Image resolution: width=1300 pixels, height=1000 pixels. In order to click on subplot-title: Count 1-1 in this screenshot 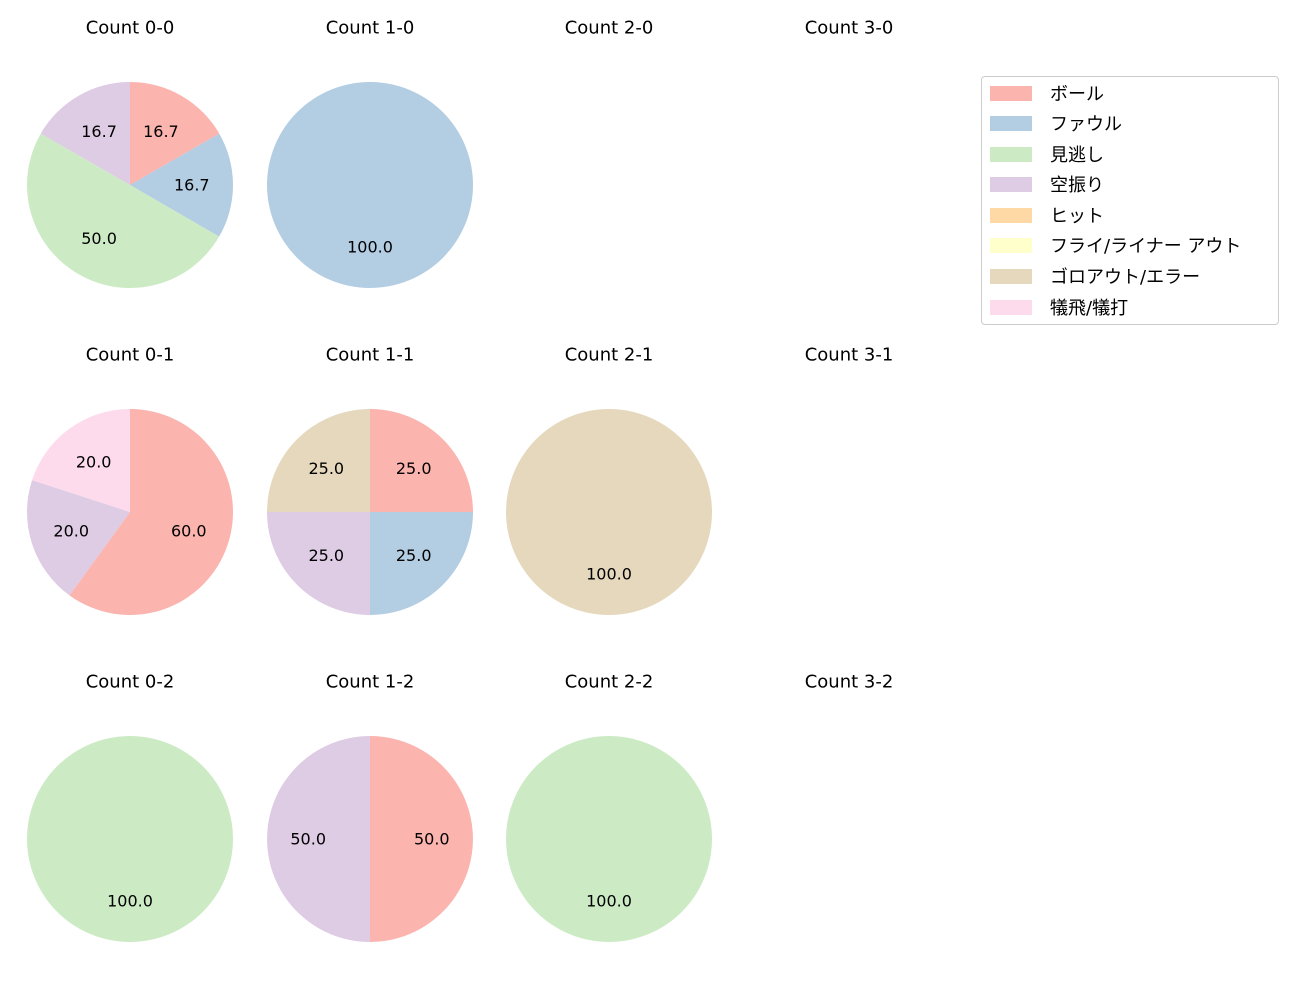, I will do `click(370, 355)`.